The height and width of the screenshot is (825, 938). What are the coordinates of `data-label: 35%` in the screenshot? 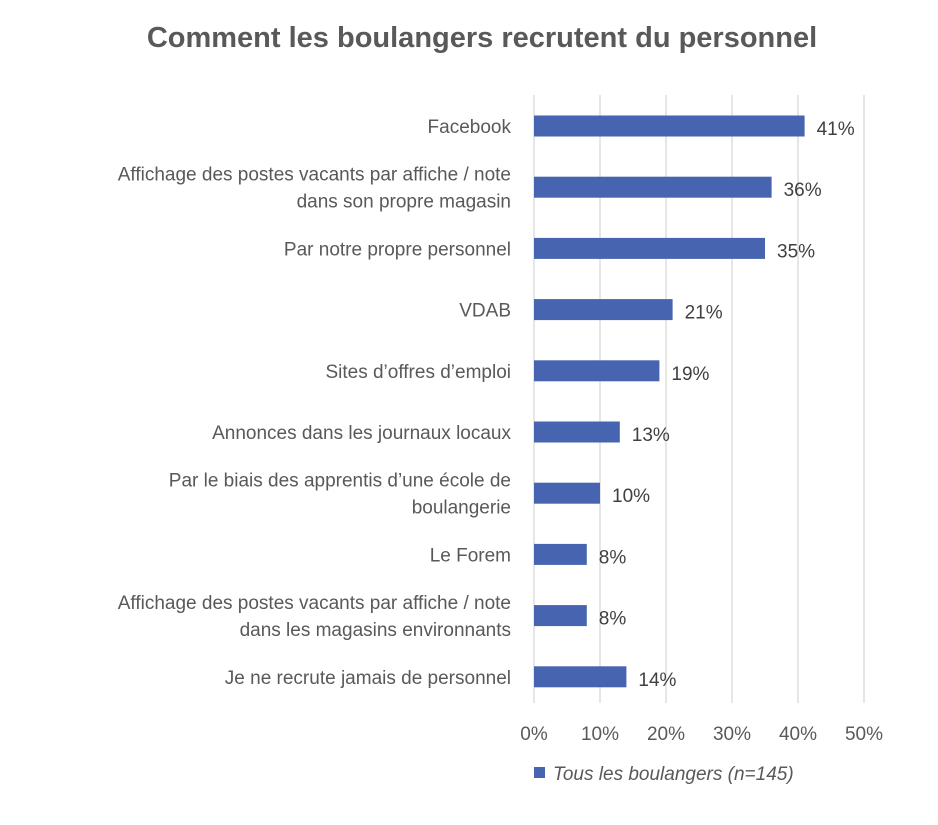 It's located at (796, 251).